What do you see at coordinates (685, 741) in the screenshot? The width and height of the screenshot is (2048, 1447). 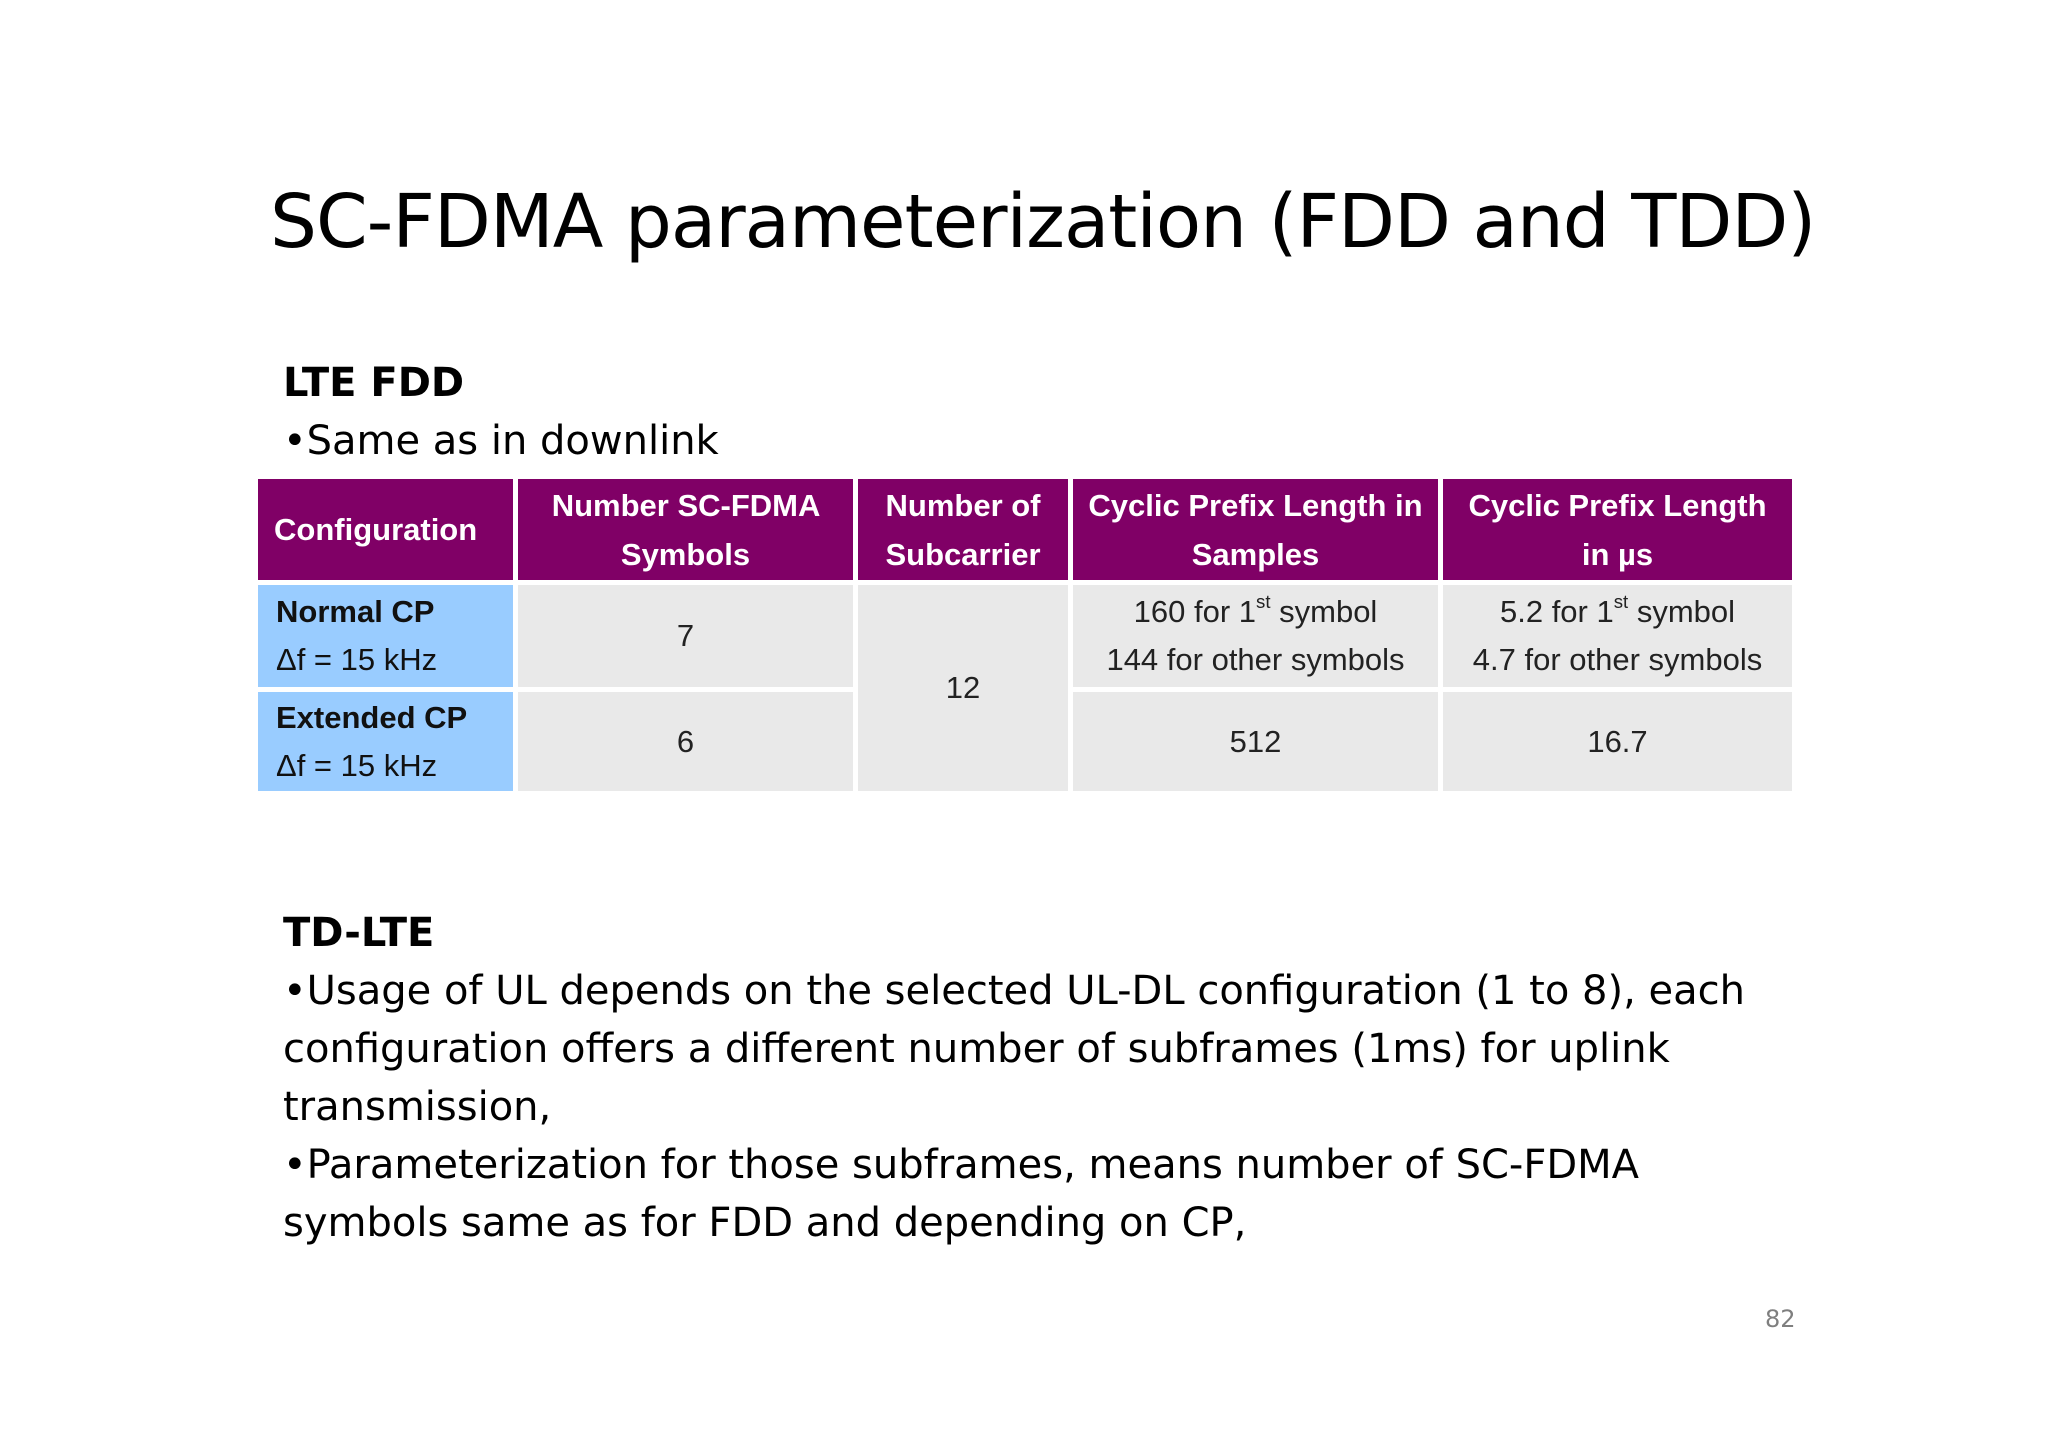 I see `extended-cp-symbols: 6` at bounding box center [685, 741].